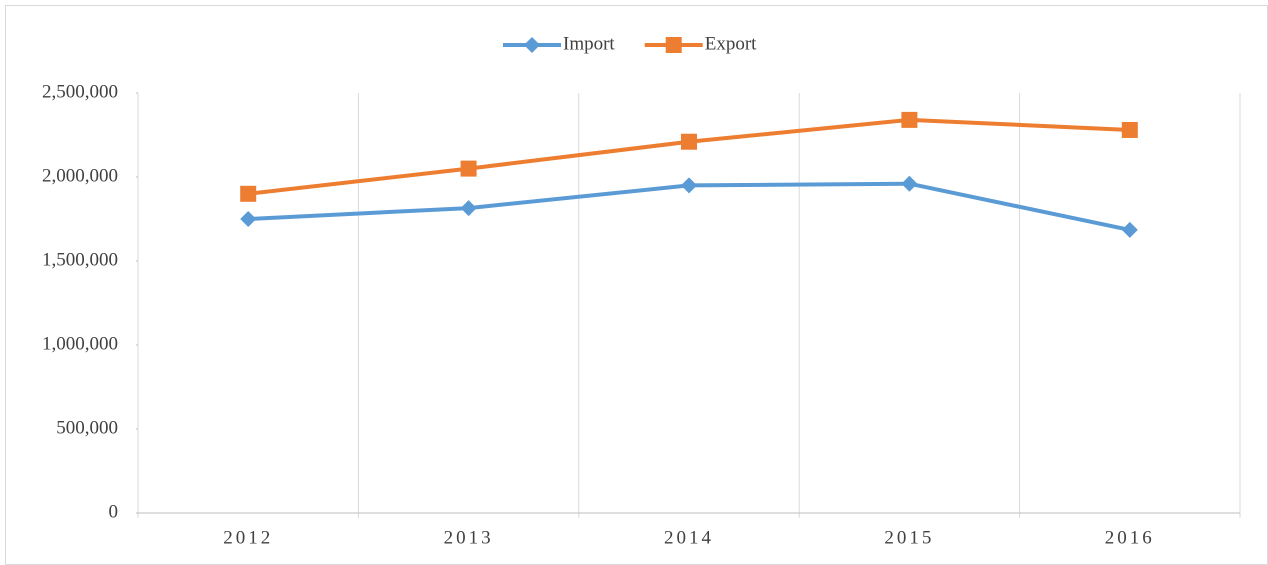 Image resolution: width=1268 pixels, height=565 pixels. I want to click on x-tick-label: 2015, so click(909, 537).